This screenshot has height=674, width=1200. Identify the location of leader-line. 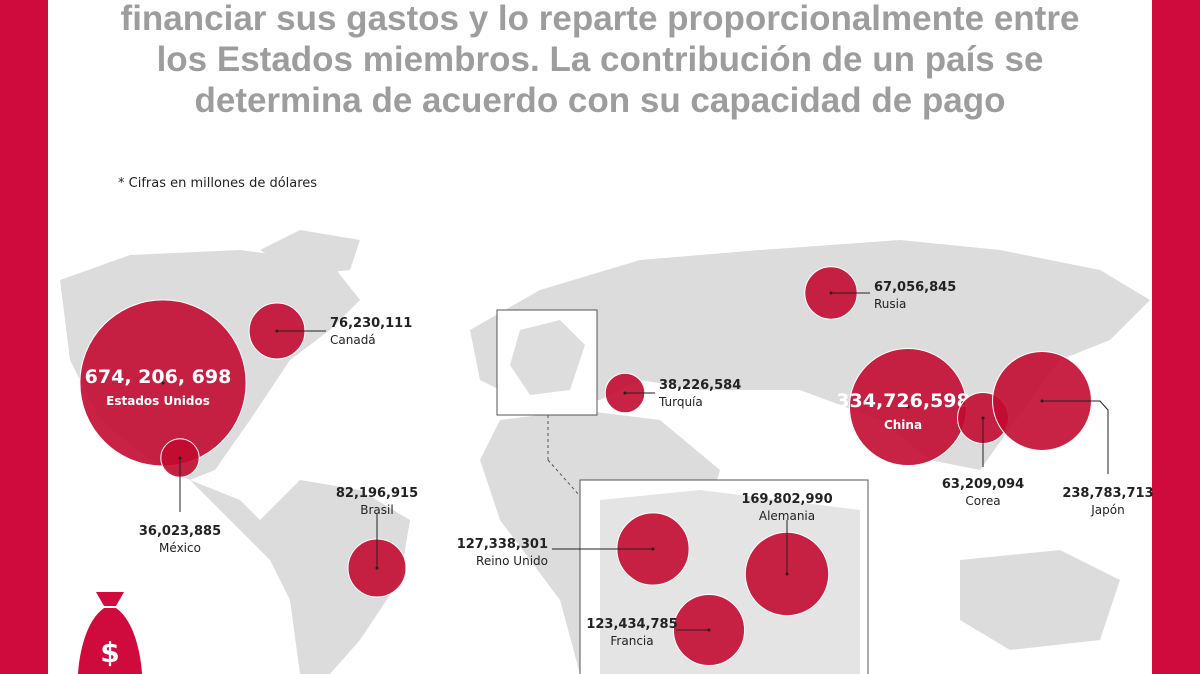
(1075, 437).